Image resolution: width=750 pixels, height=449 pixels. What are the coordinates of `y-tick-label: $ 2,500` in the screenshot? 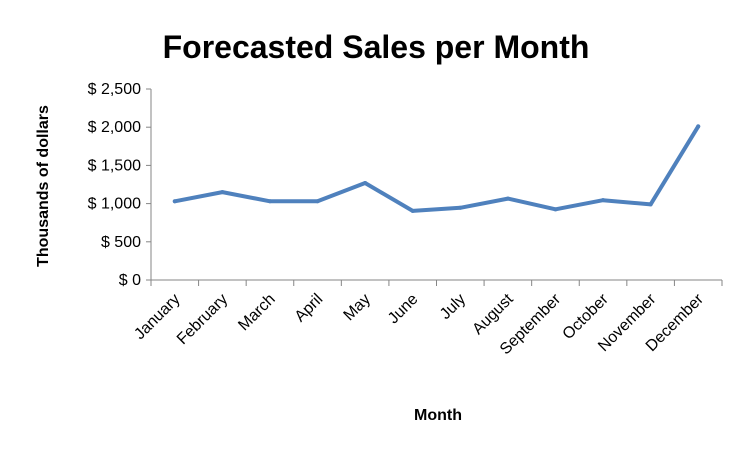 It's located at (114, 89).